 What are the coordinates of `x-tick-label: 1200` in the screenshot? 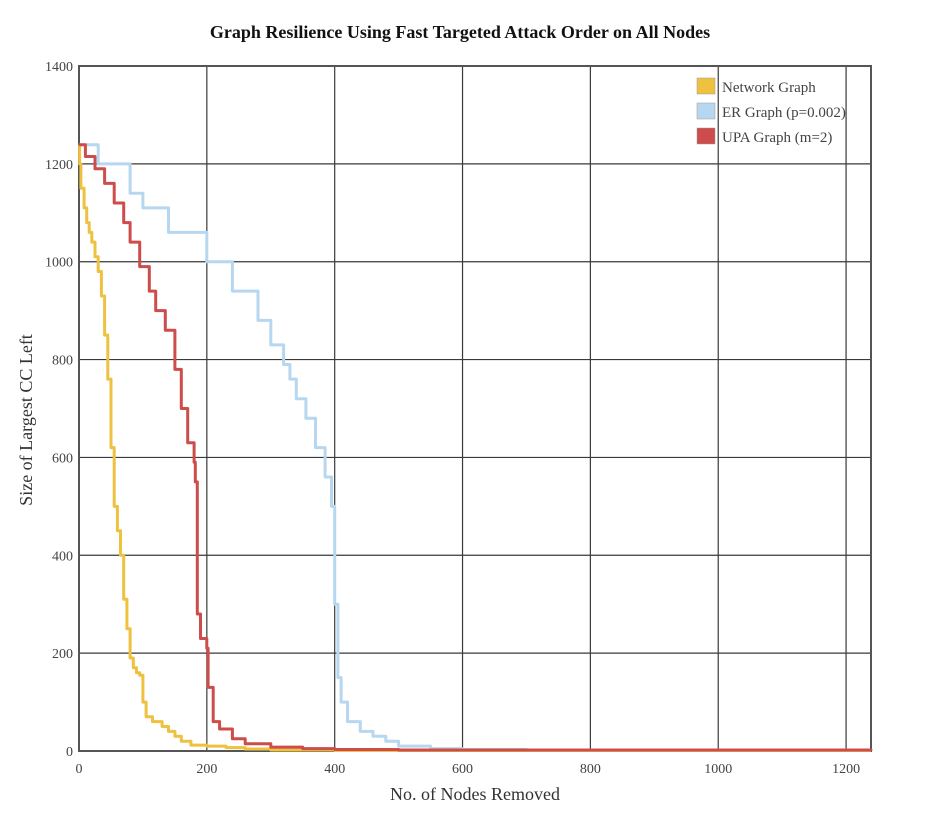 It's located at (846, 769).